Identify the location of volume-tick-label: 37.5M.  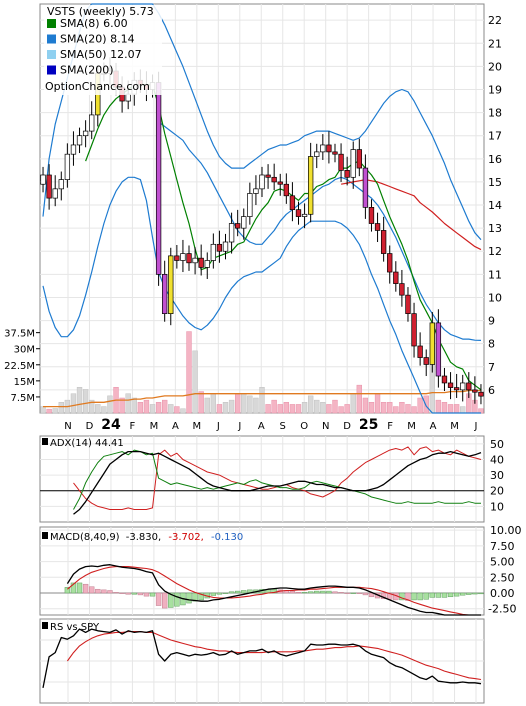
(19, 334).